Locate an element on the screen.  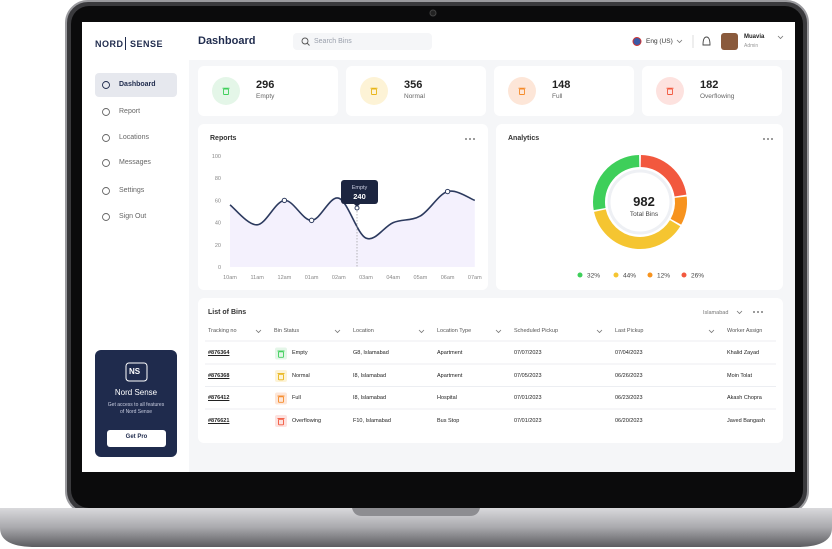
tooltip-value: 240 is located at coordinates (359, 196).